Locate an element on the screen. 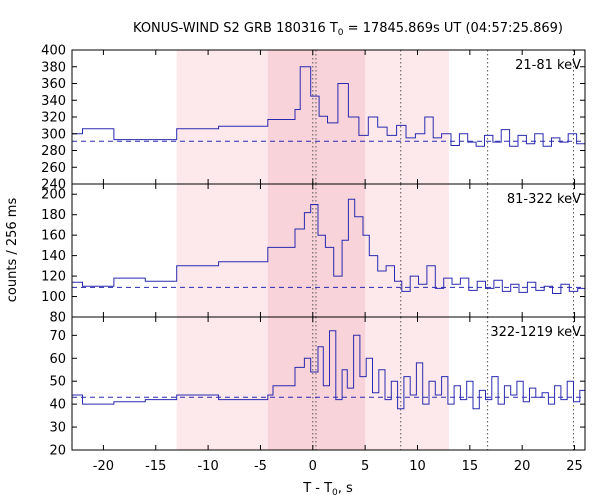 Image resolution: width=600 pixels, height=500 pixels. x-axis-label-subscript: 0 is located at coordinates (335, 493).